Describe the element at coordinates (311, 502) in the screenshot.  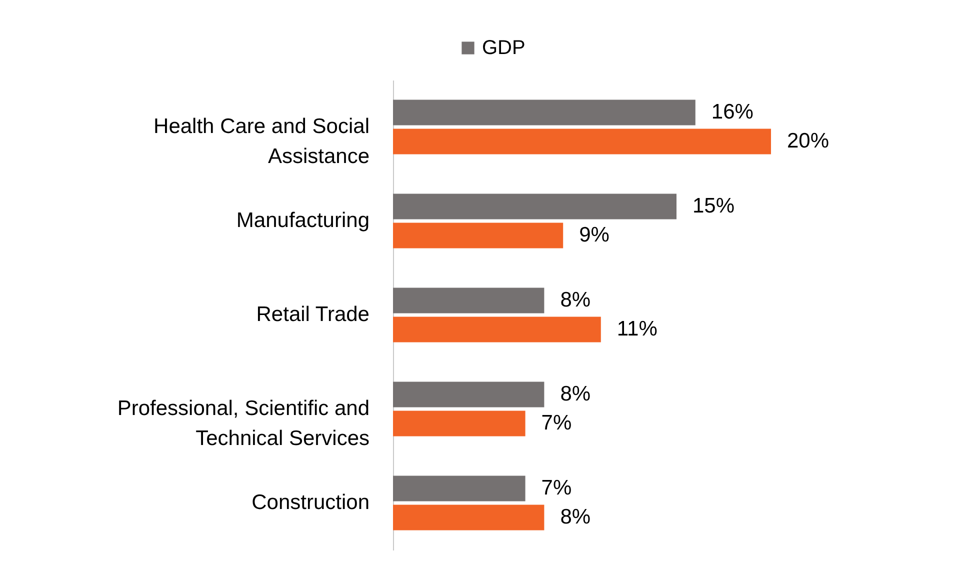
I see `y-tick-label: Construction` at that location.